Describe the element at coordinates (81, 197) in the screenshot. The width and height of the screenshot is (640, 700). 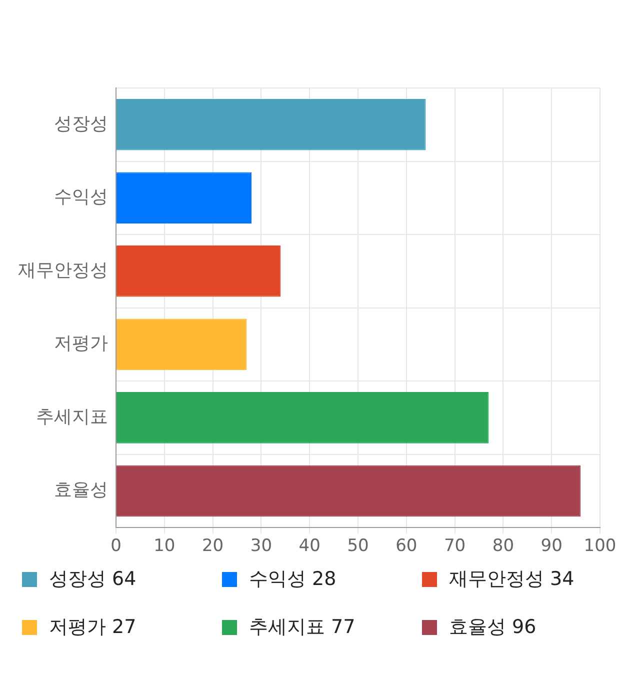
I see `y-tick-label: 수익성` at that location.